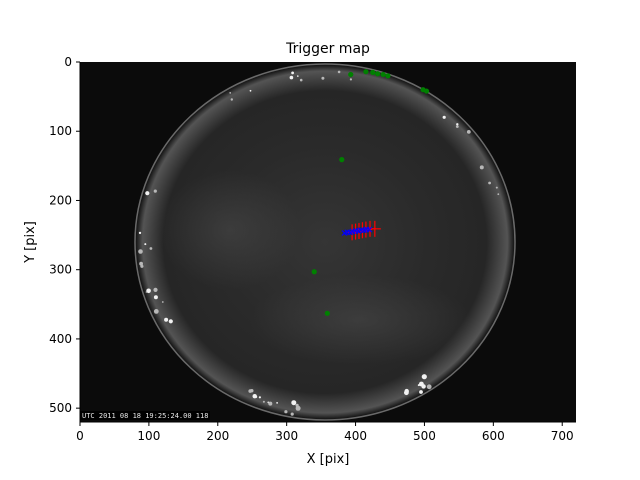  I want to click on x-tick-label: 500, so click(424, 436).